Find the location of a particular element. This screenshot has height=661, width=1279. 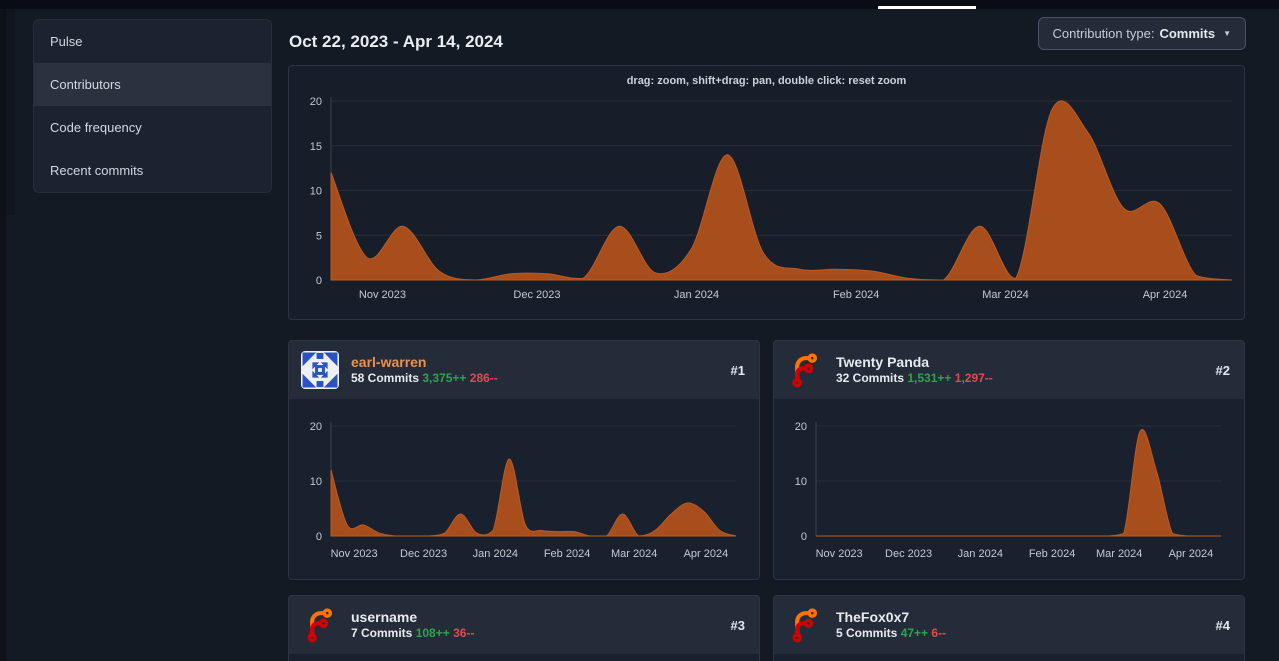

contributor-rank: #2 is located at coordinates (1222, 370).